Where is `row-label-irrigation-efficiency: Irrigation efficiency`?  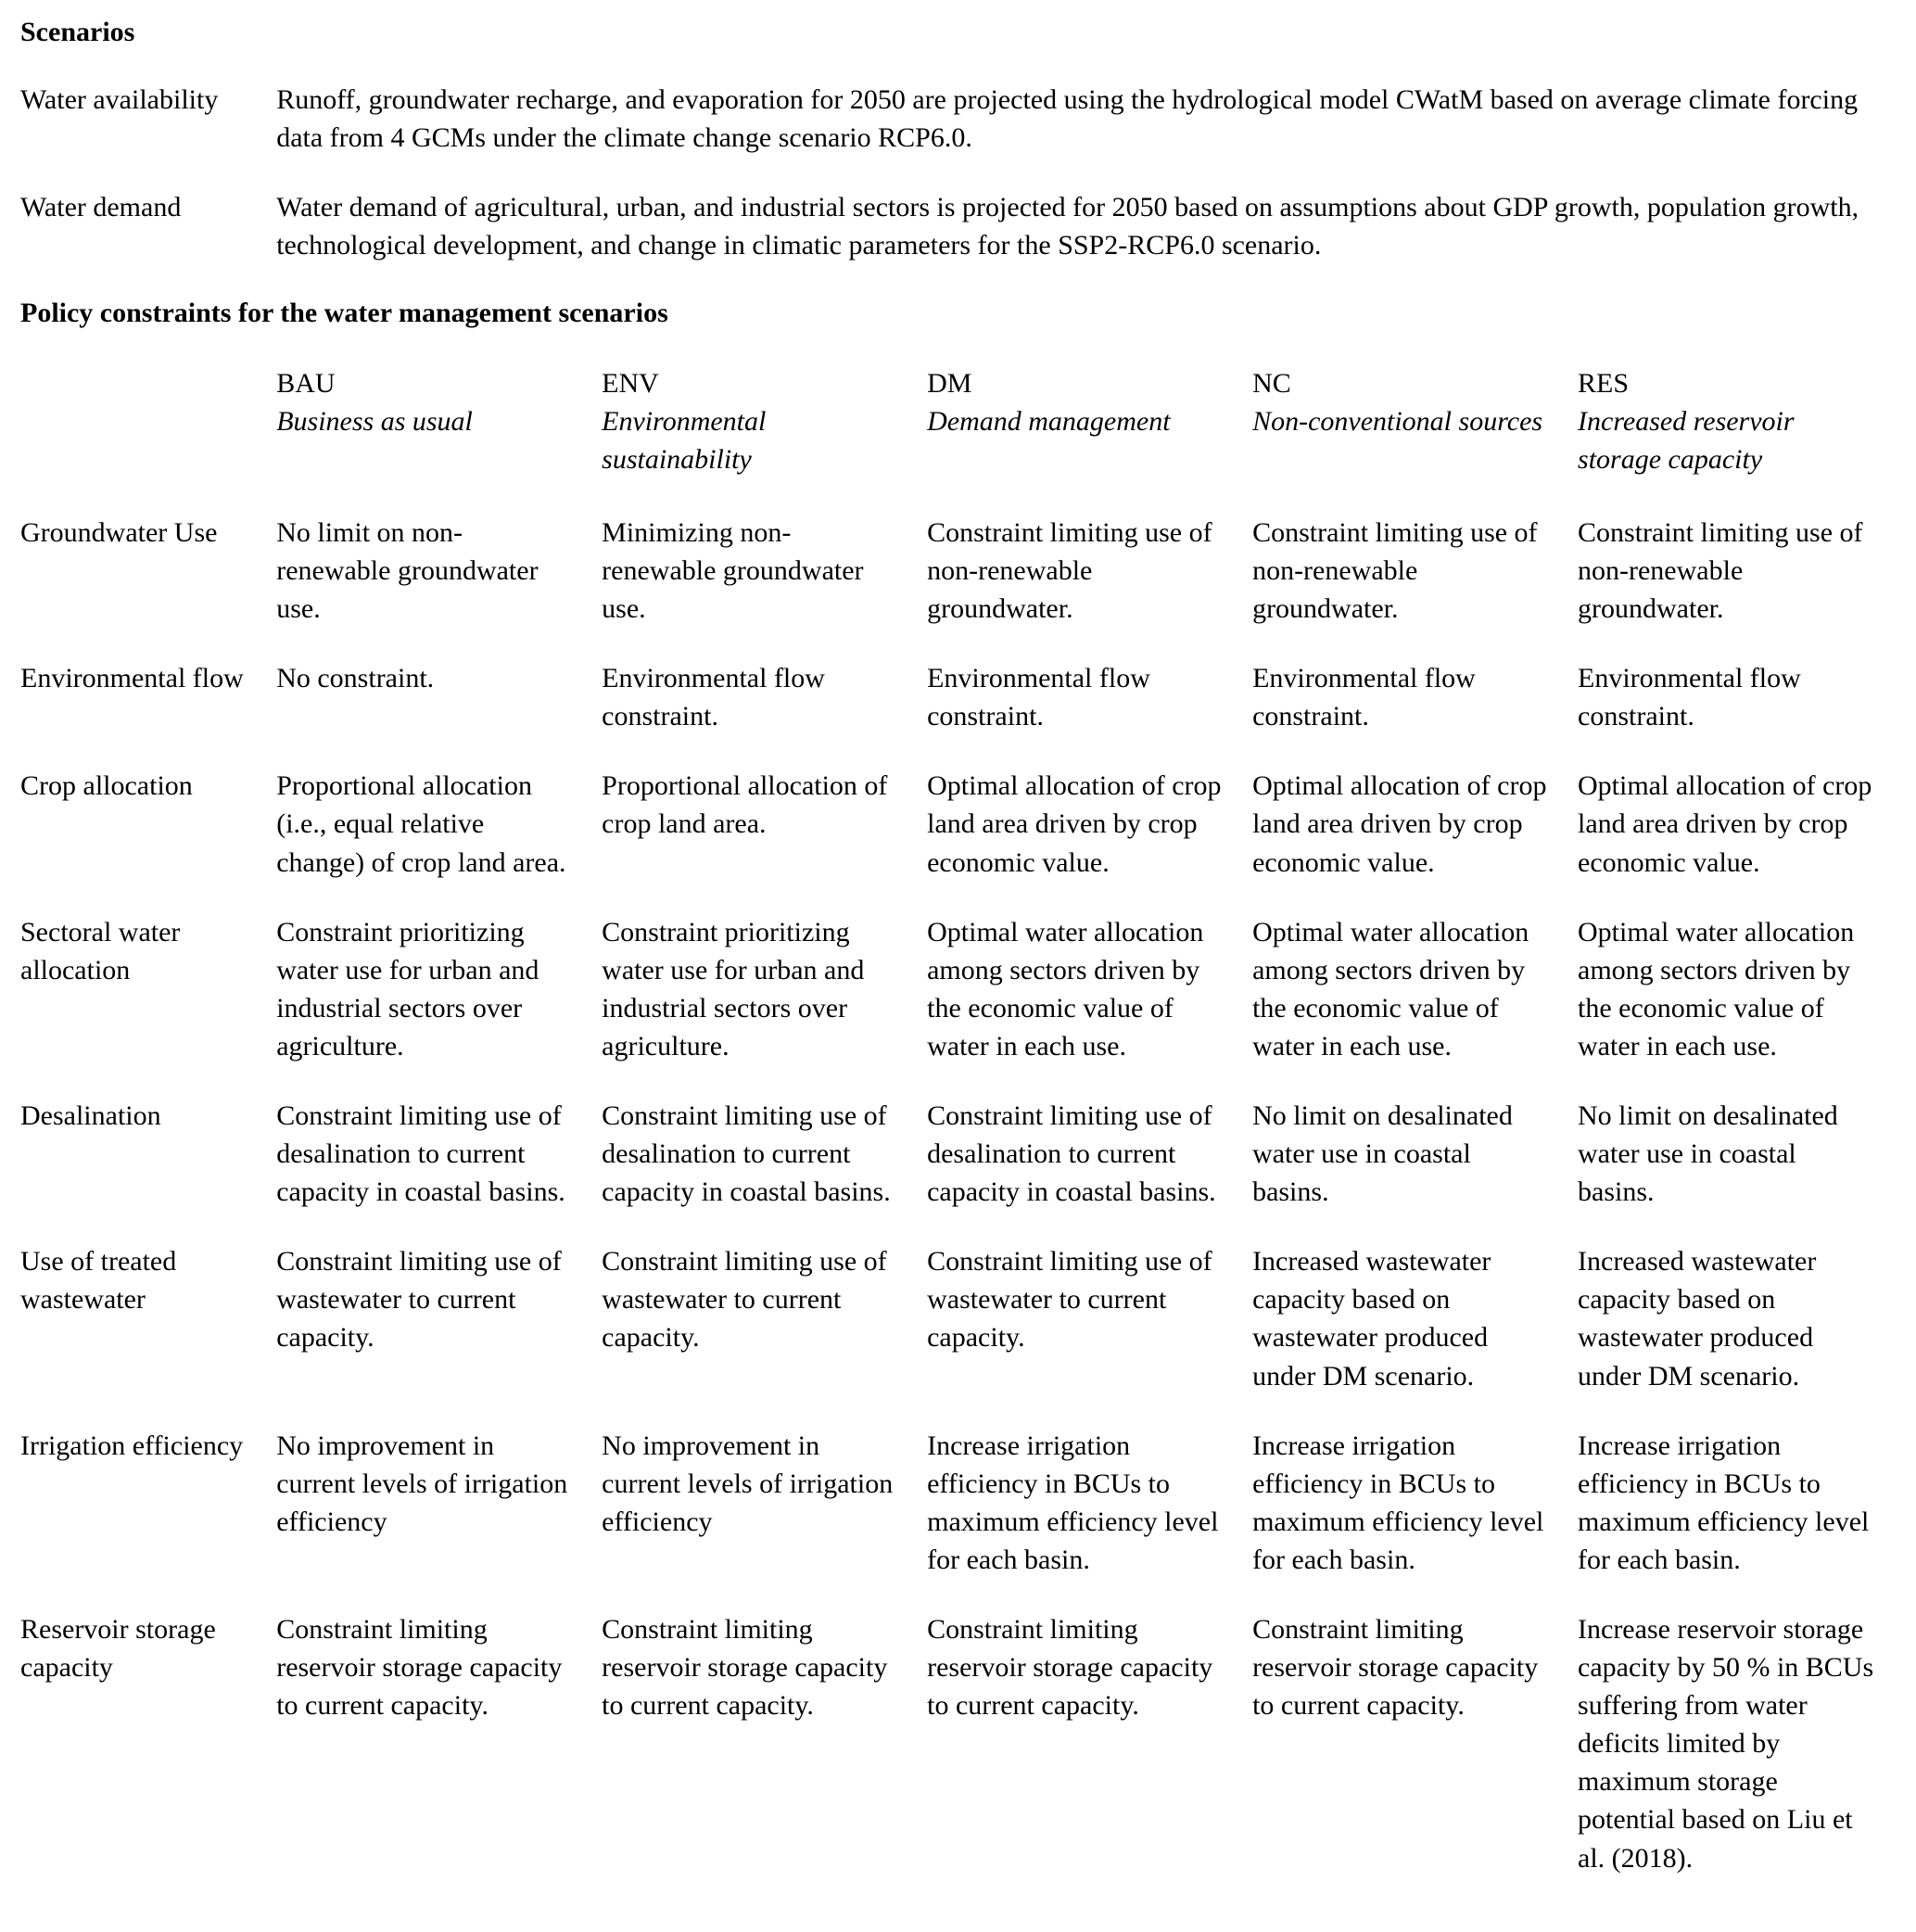
row-label-irrigation-efficiency: Irrigation efficiency is located at coordinates (132, 1445).